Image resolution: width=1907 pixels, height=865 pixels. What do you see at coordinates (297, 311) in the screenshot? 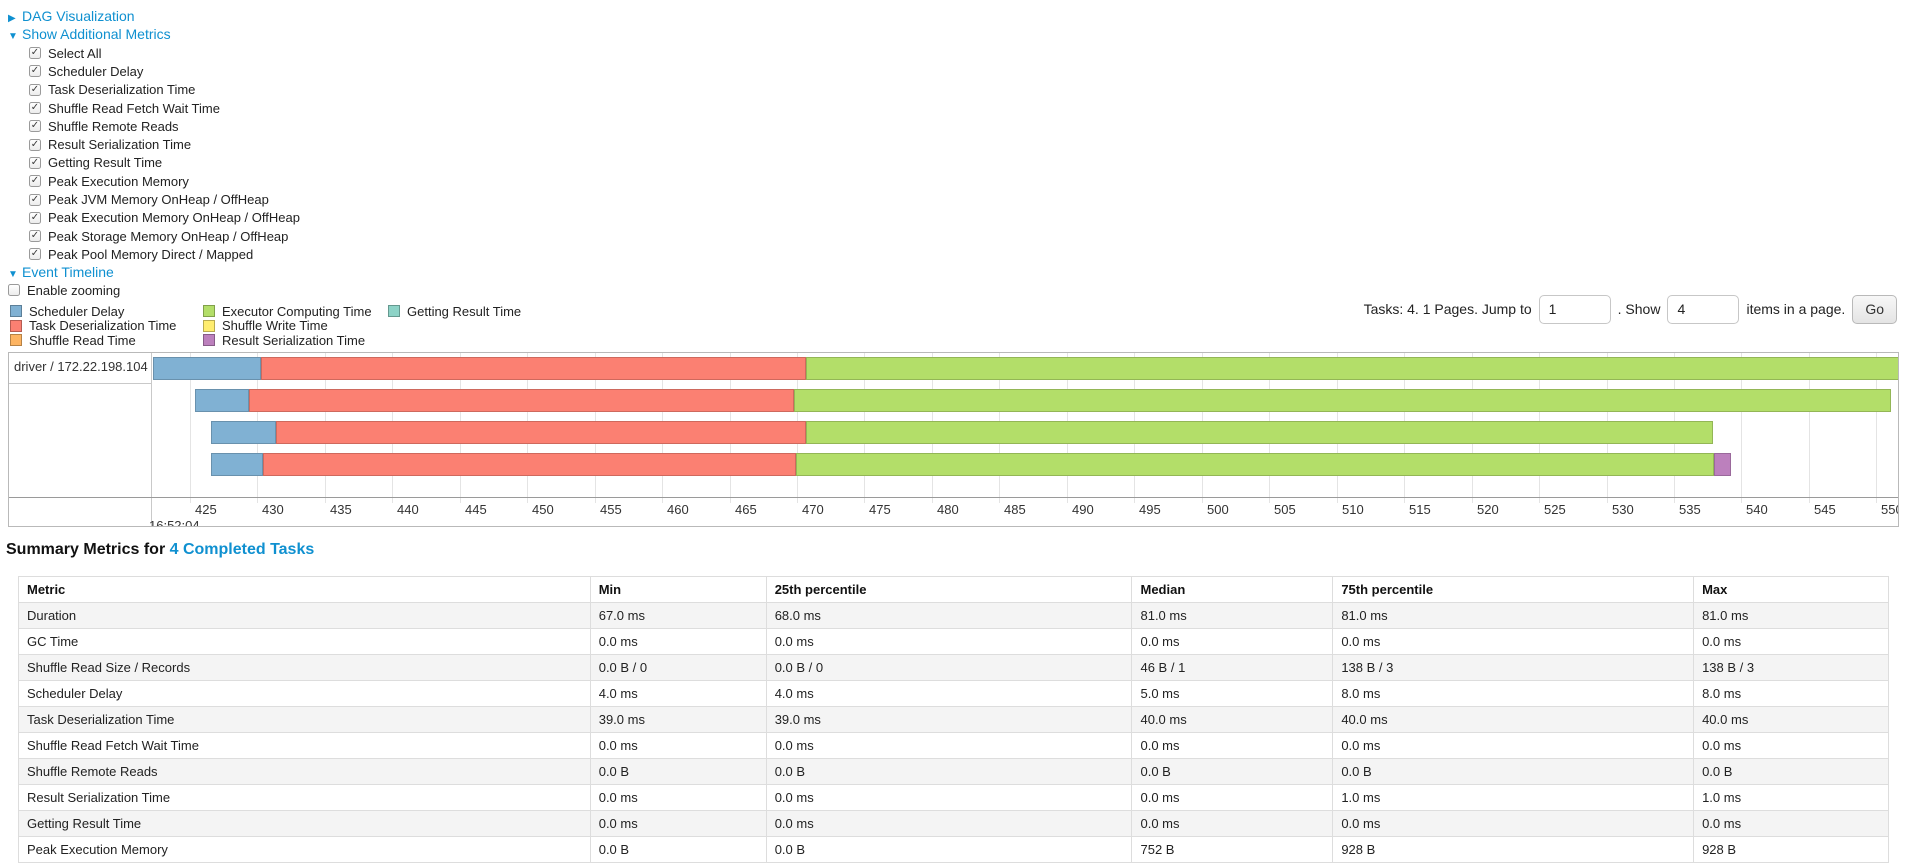
I see `legend-label: Executor Computing Time` at bounding box center [297, 311].